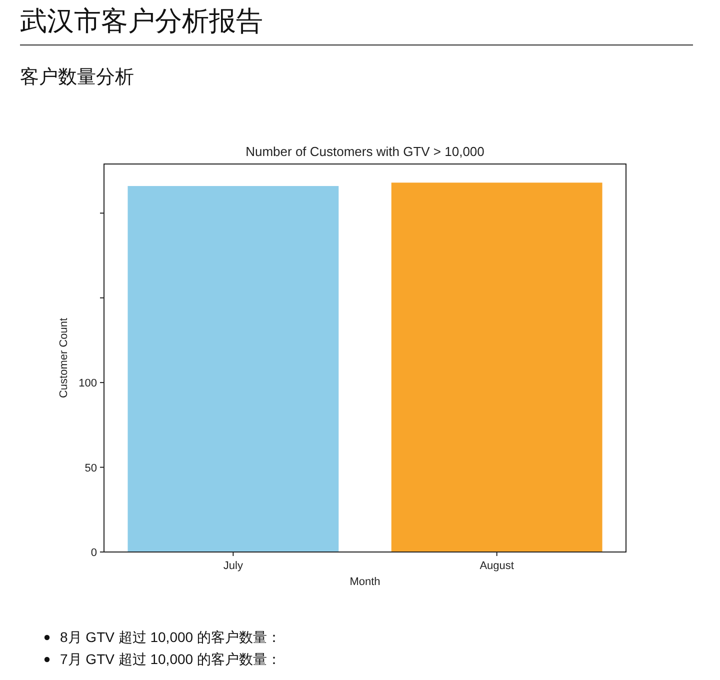 The height and width of the screenshot is (680, 720). Describe the element at coordinates (90, 468) in the screenshot. I see `y-tick-label: 50` at that location.